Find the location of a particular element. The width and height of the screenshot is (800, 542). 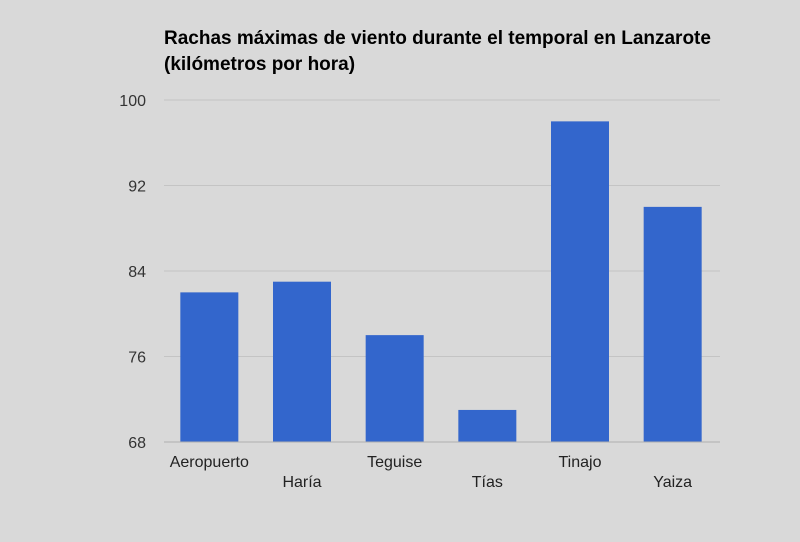

bar-haria is located at coordinates (302, 361).